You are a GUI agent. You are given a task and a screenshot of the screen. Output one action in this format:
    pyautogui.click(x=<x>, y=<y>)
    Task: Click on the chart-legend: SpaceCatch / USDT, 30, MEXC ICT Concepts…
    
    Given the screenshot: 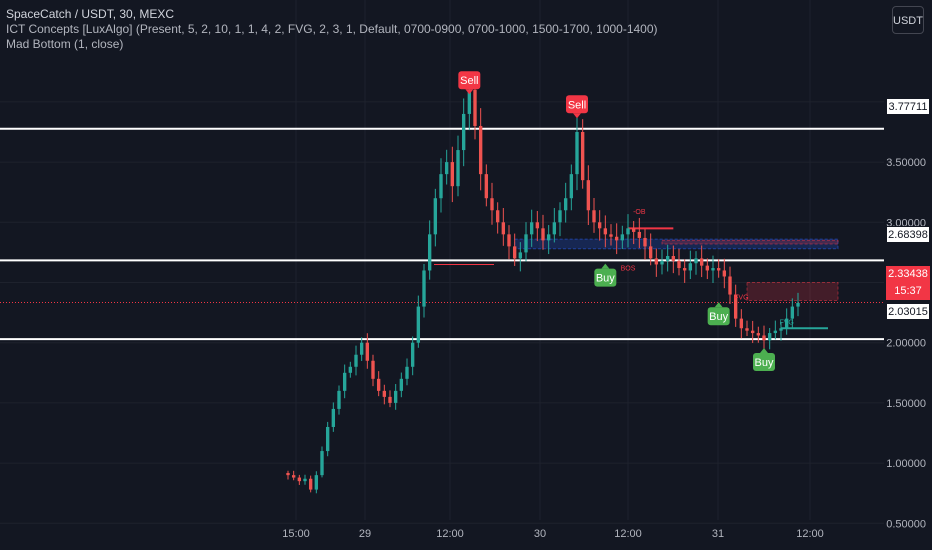 What is the action you would take?
    pyautogui.click(x=332, y=29)
    